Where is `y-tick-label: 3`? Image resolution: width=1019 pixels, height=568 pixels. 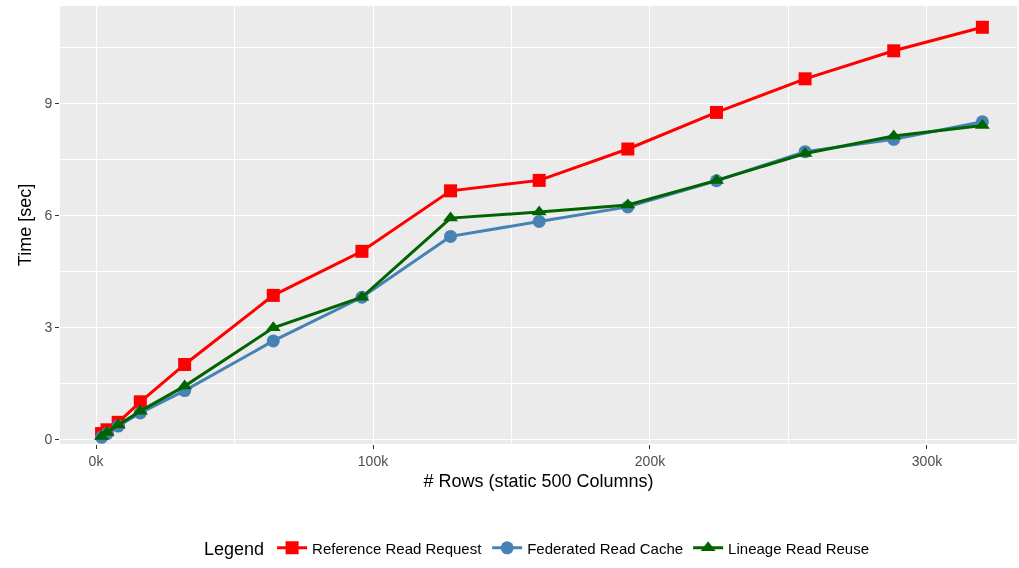
y-tick-label: 3 is located at coordinates (48, 327).